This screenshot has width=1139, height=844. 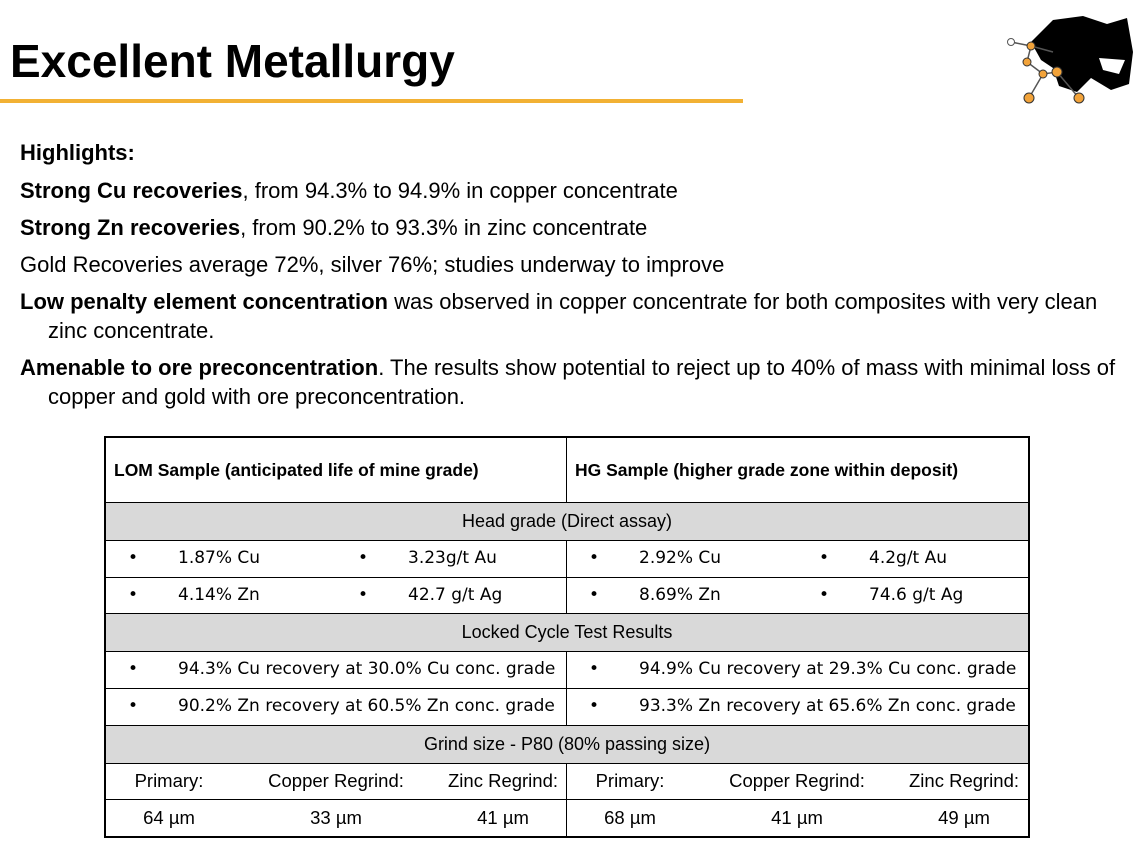 What do you see at coordinates (77, 152) in the screenshot?
I see `highlights-heading: Highlights:` at bounding box center [77, 152].